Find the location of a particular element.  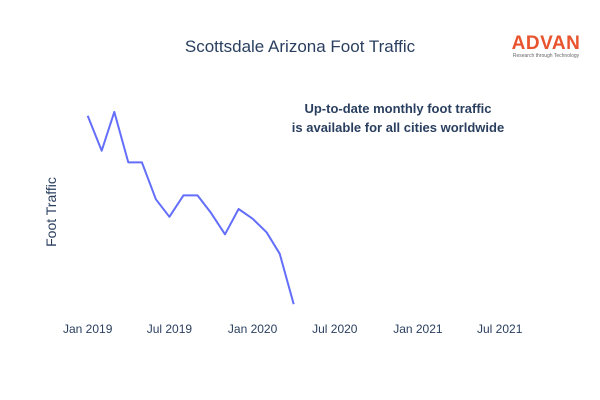

advan-logo: ADVAN Research through Technology is located at coordinates (546, 46).